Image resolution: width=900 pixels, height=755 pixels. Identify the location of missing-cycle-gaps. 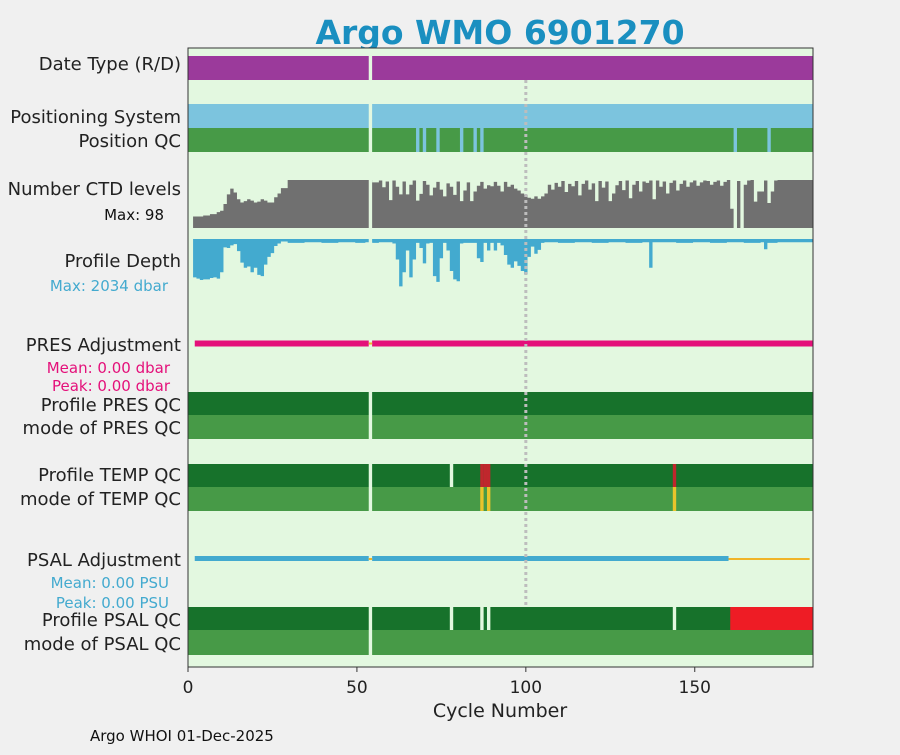
(370, 351).